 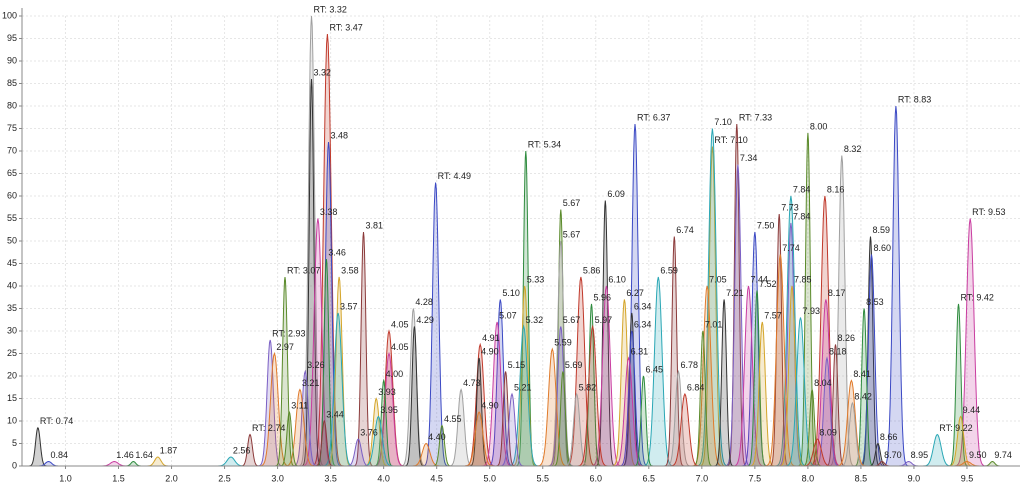 I want to click on peak-label: 7.10, so click(x=723, y=122).